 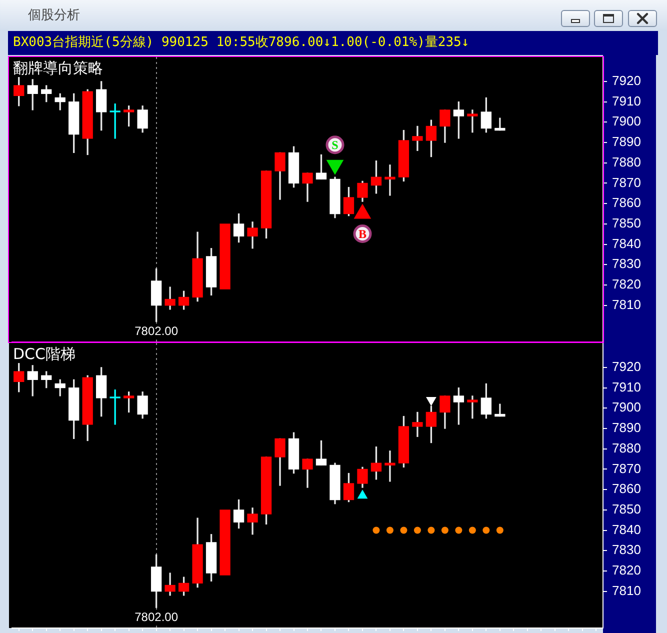 I want to click on series-label: S, so click(x=335, y=145).